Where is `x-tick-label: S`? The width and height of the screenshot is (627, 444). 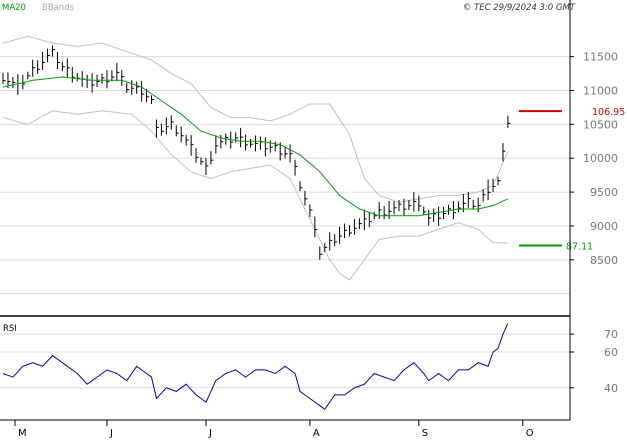
x-tick-label: S is located at coordinates (425, 433).